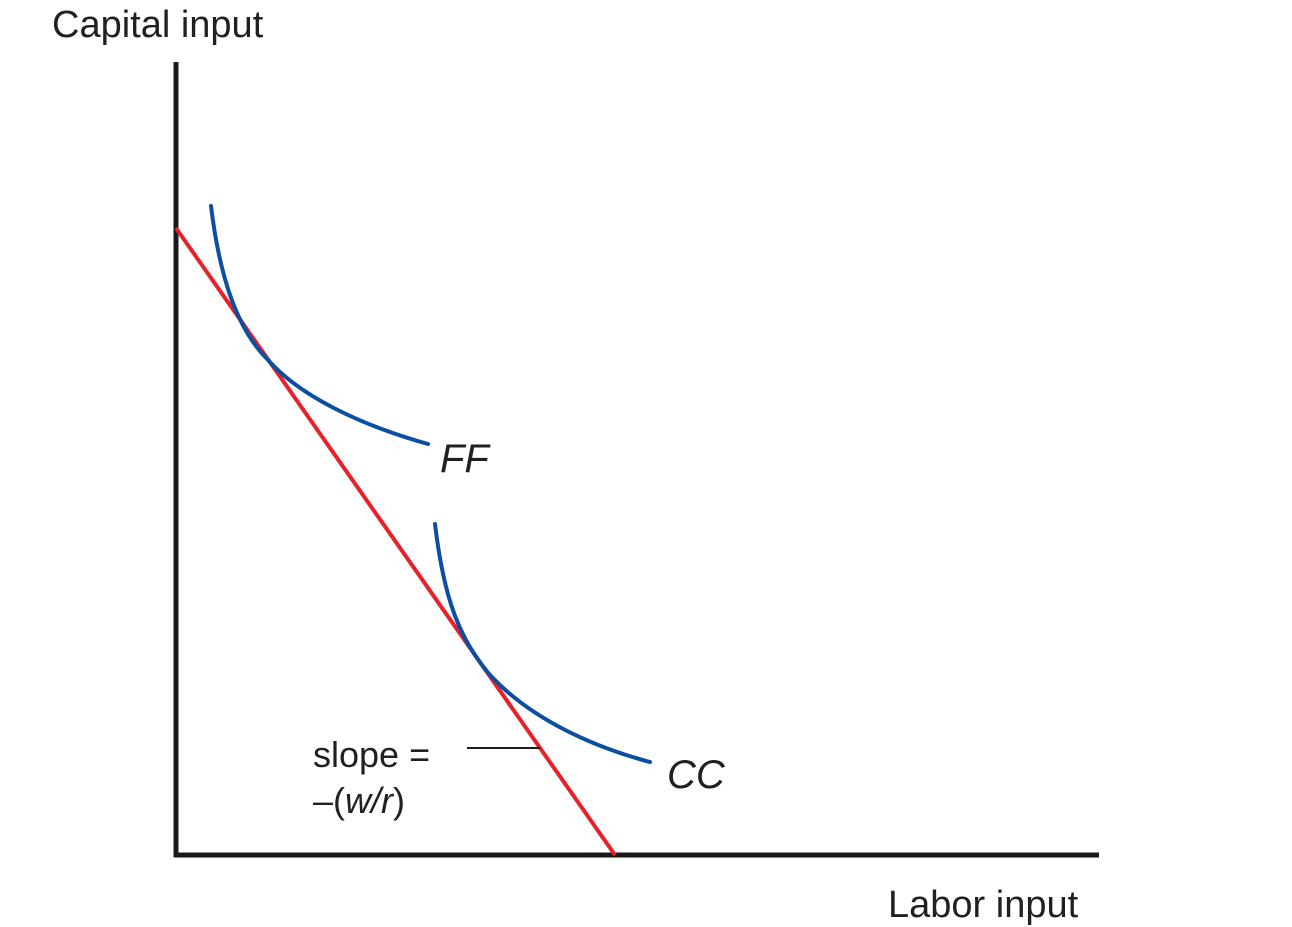 The image size is (1292, 927). Describe the element at coordinates (696, 775) in the screenshot. I see `cc-curve-label: CC` at that location.